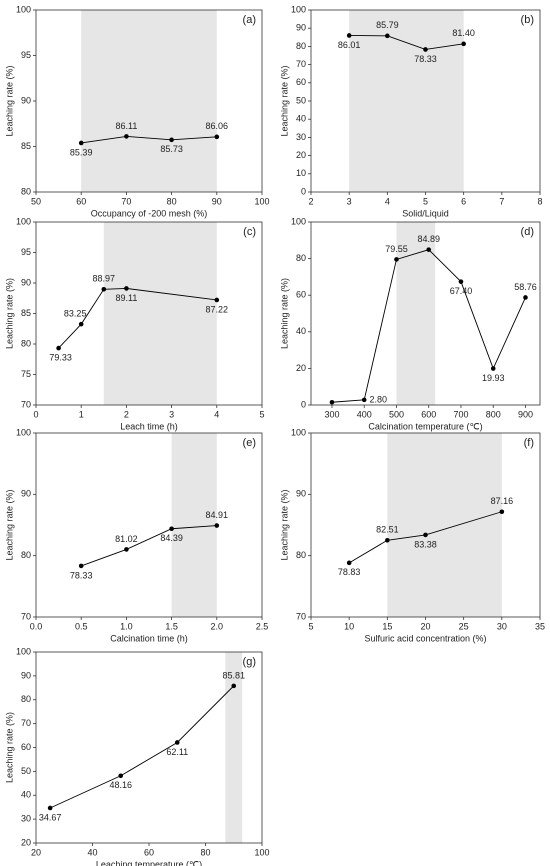 This screenshot has width=550, height=866. I want to click on panel-label: (e), so click(249, 443).